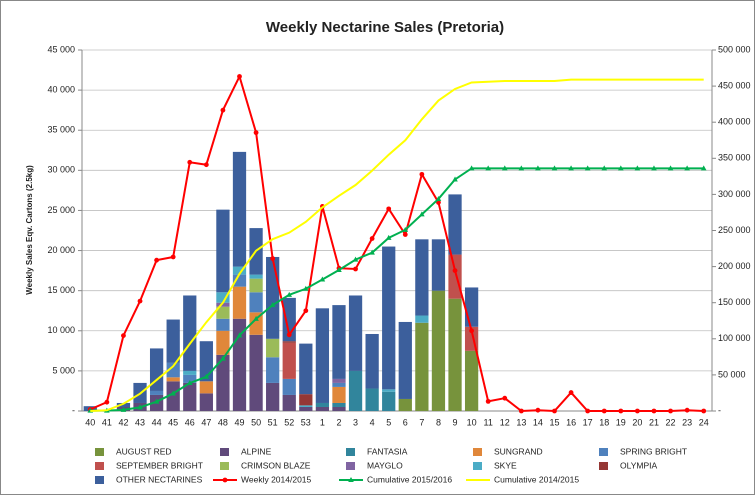 The height and width of the screenshot is (495, 755). I want to click on x-tick-label: 4, so click(372, 422).